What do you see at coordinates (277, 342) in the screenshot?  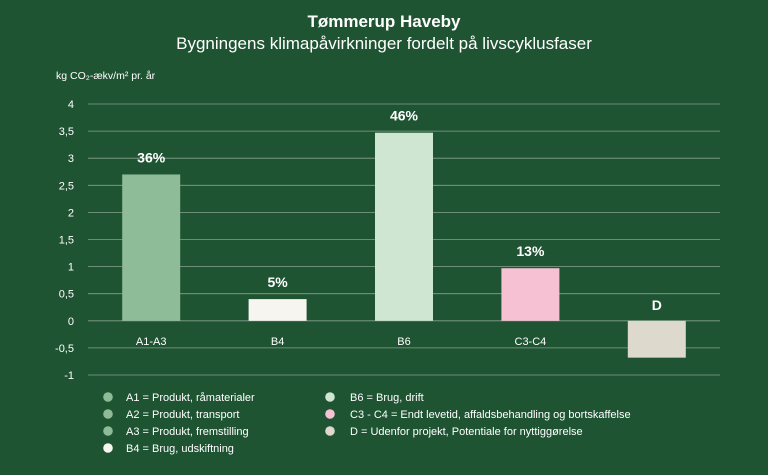 I see `category-label: B4` at bounding box center [277, 342].